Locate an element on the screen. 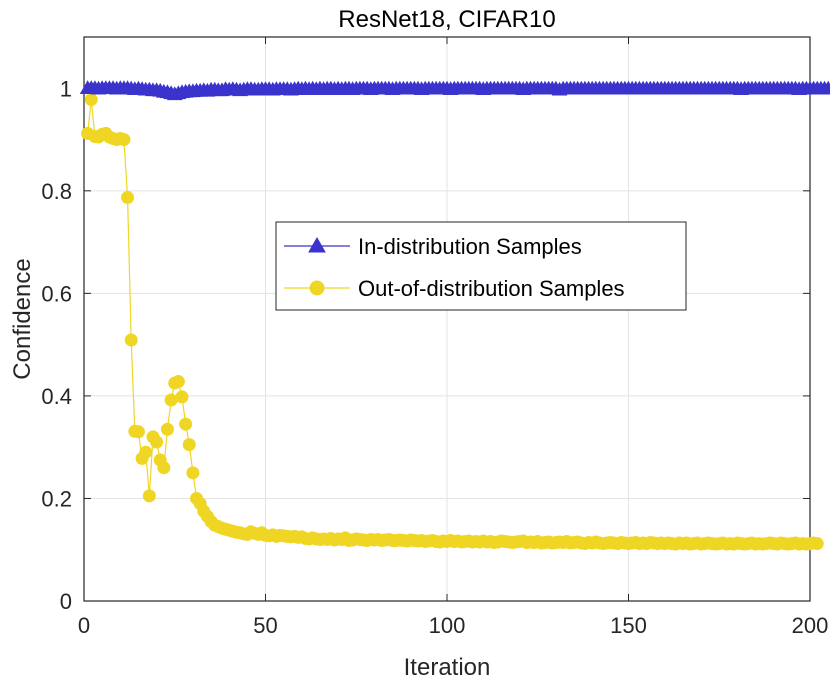  x-tick-label: 50 is located at coordinates (265, 625).